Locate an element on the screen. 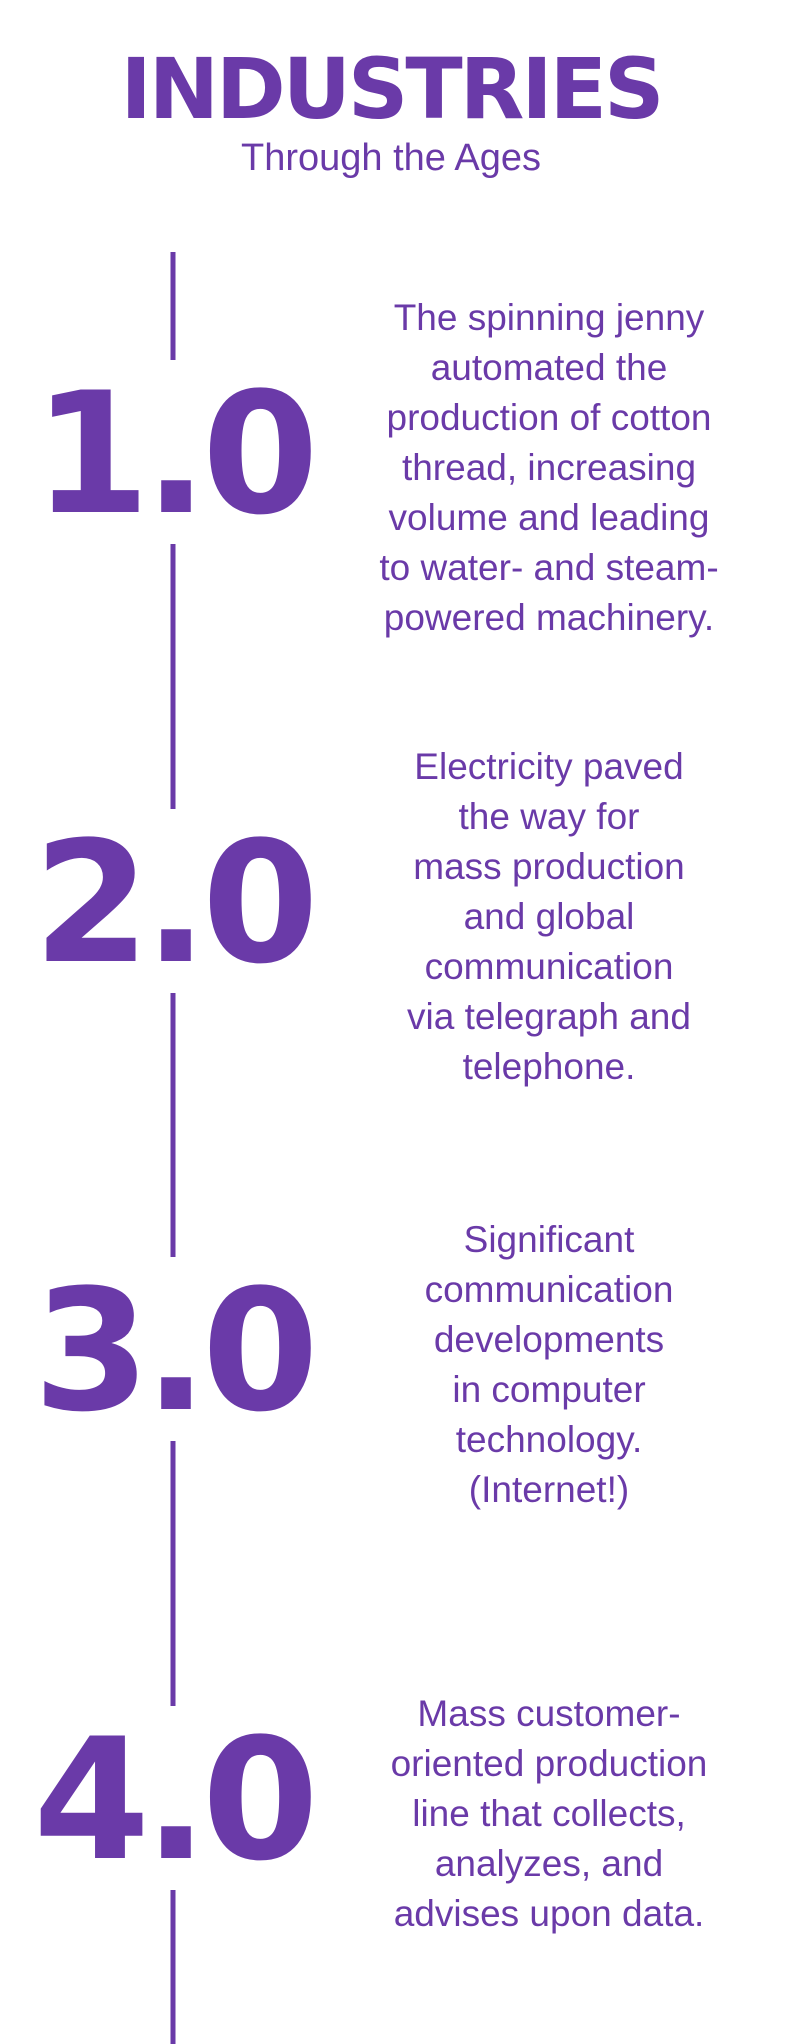 Image resolution: width=790 pixels, height=2044 pixels. era-description-line: to water- and steam- is located at coordinates (548, 567).